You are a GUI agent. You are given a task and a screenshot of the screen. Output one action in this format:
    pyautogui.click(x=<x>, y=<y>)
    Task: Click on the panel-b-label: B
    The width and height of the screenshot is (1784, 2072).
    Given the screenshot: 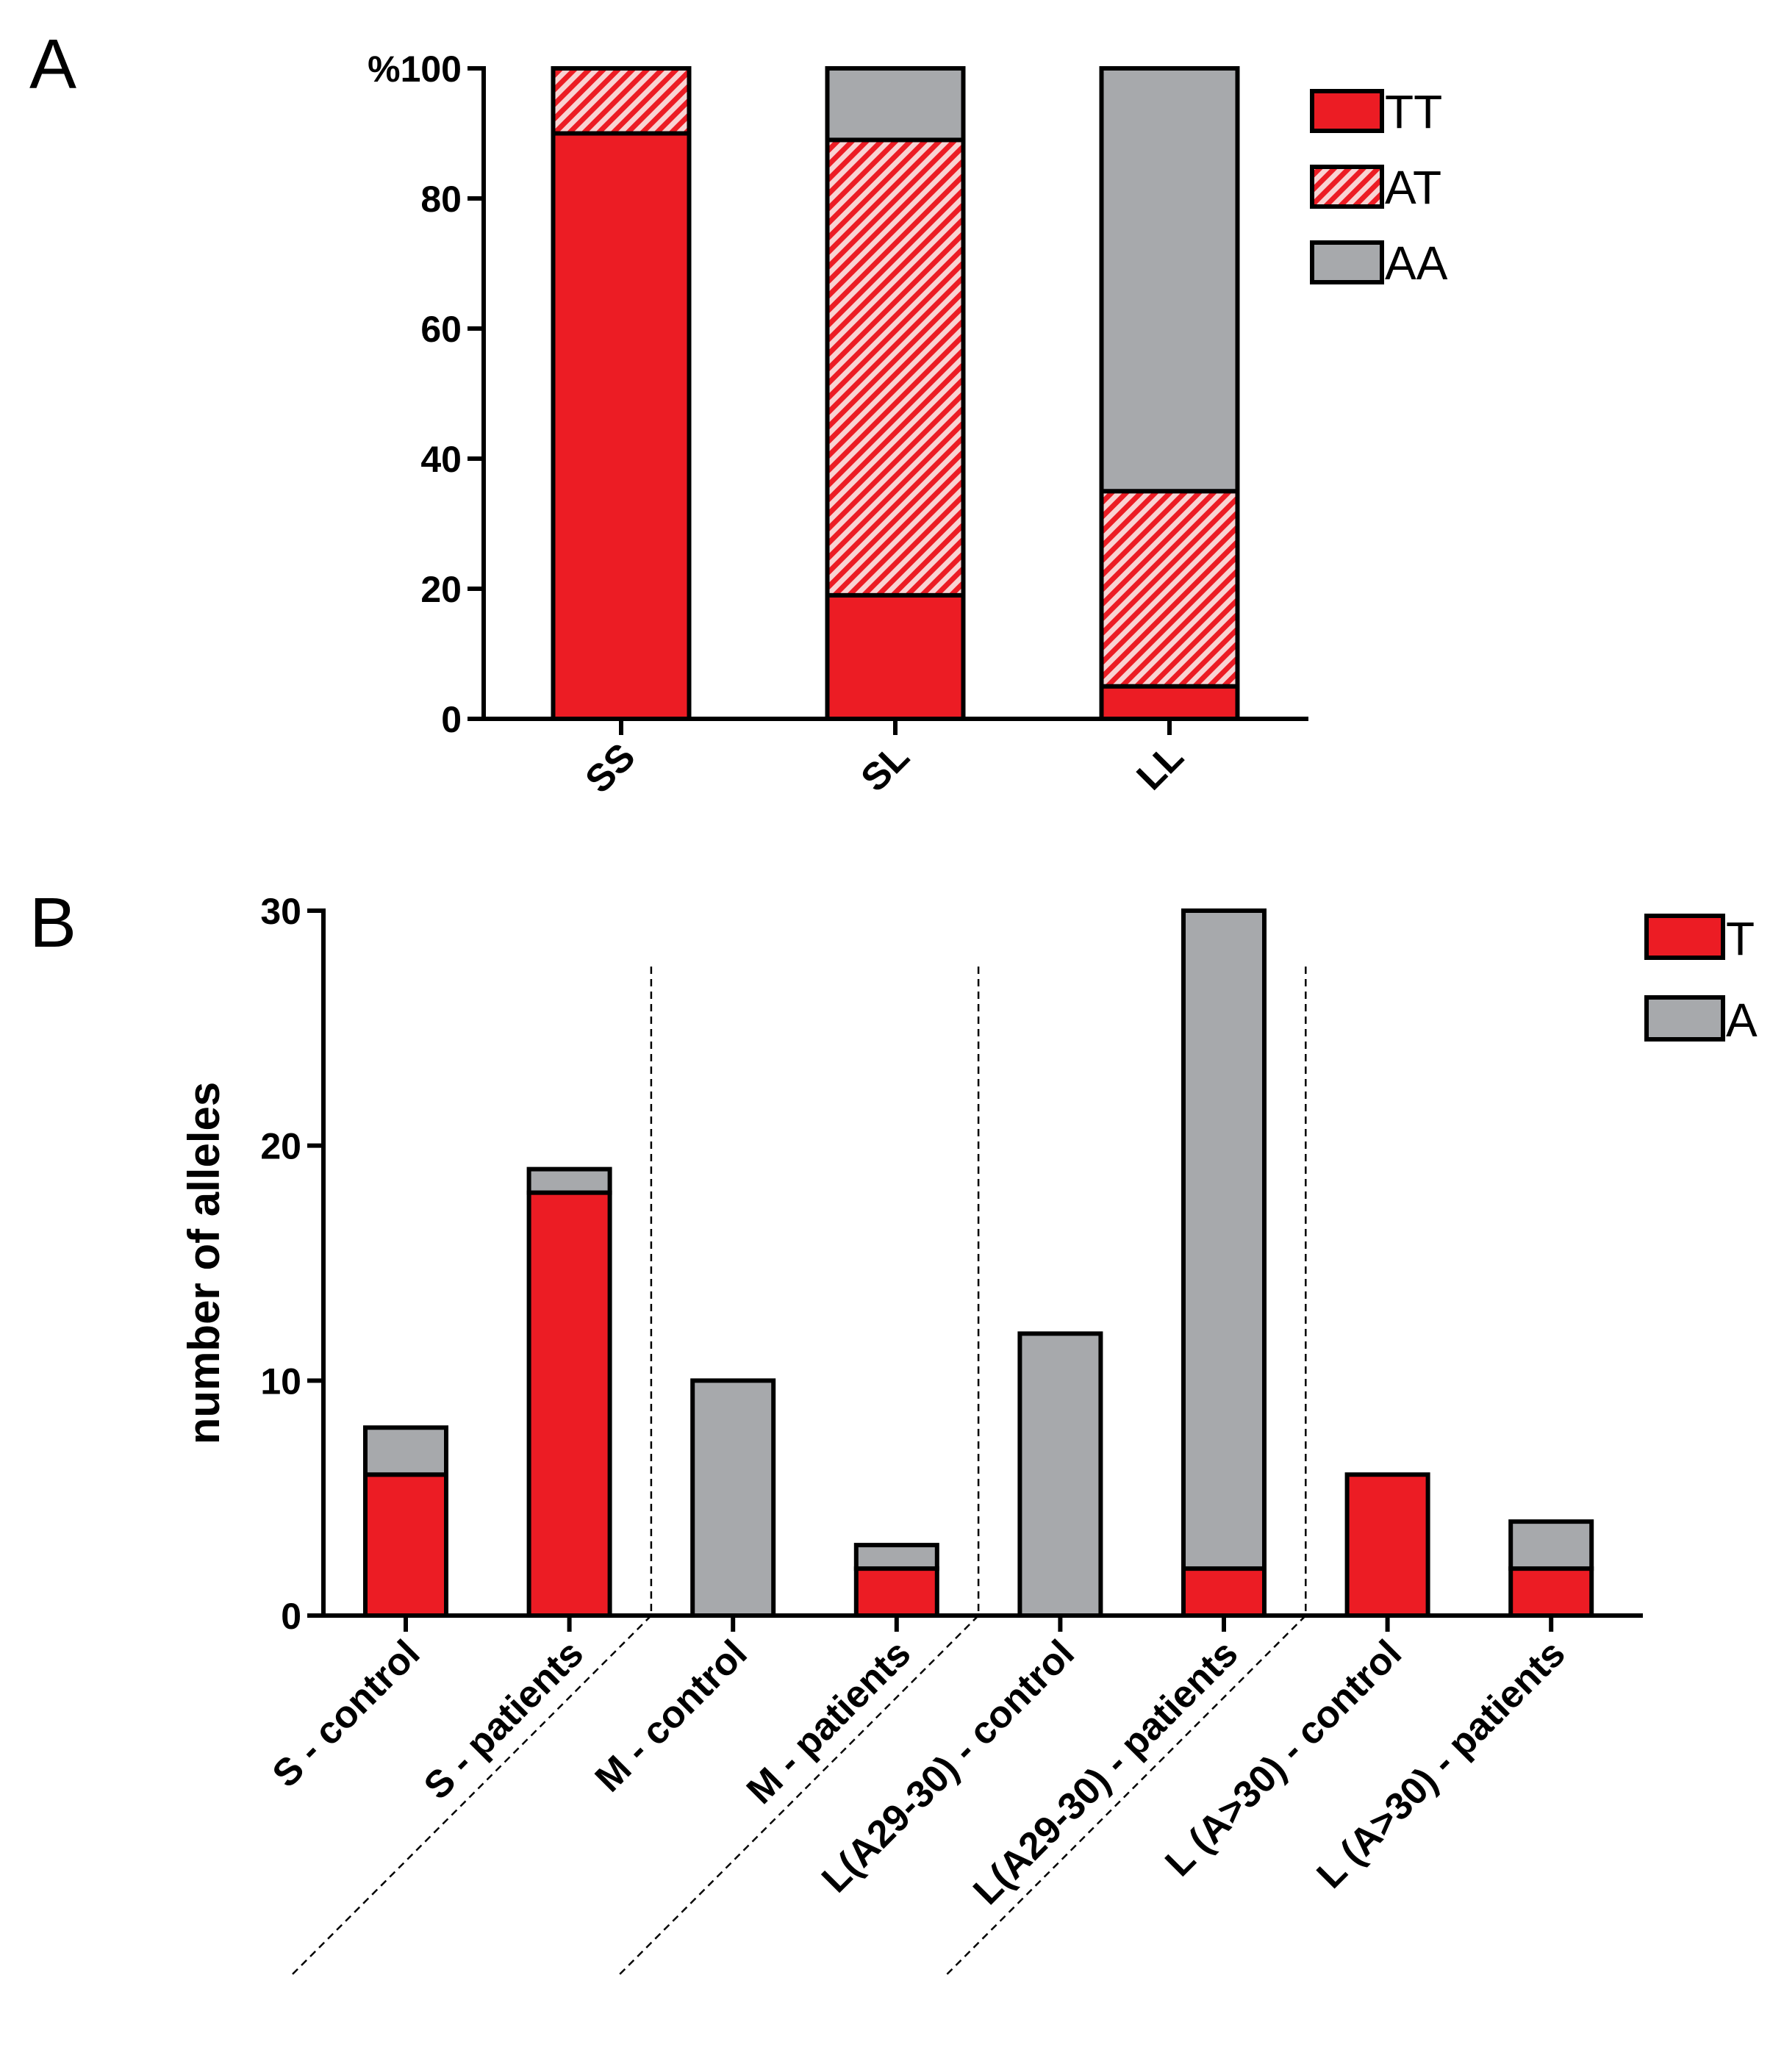 What is the action you would take?
    pyautogui.click(x=52, y=922)
    